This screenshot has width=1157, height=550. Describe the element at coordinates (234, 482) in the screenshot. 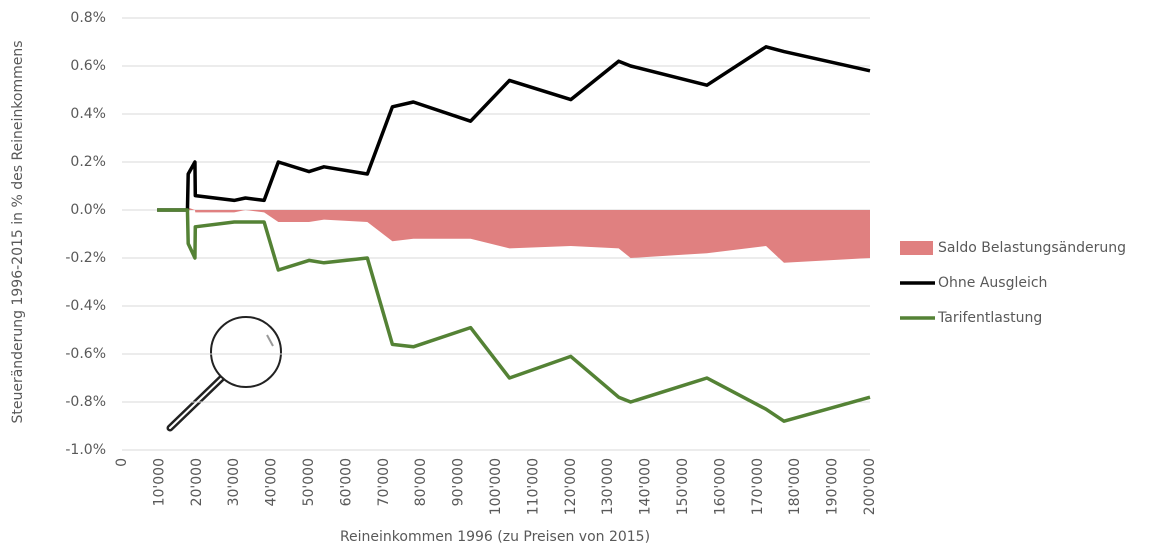

I see `x-tick-label: 30'000` at that location.